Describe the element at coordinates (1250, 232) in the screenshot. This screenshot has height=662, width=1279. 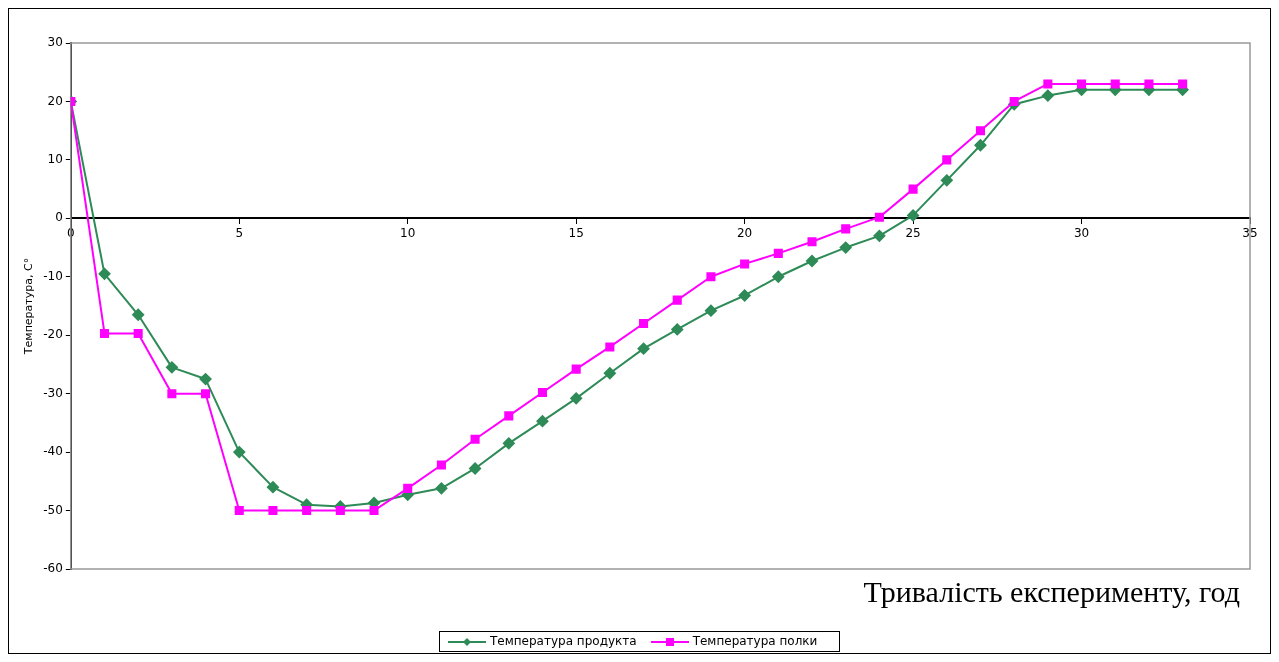
I see `x-tick-label: 35` at that location.